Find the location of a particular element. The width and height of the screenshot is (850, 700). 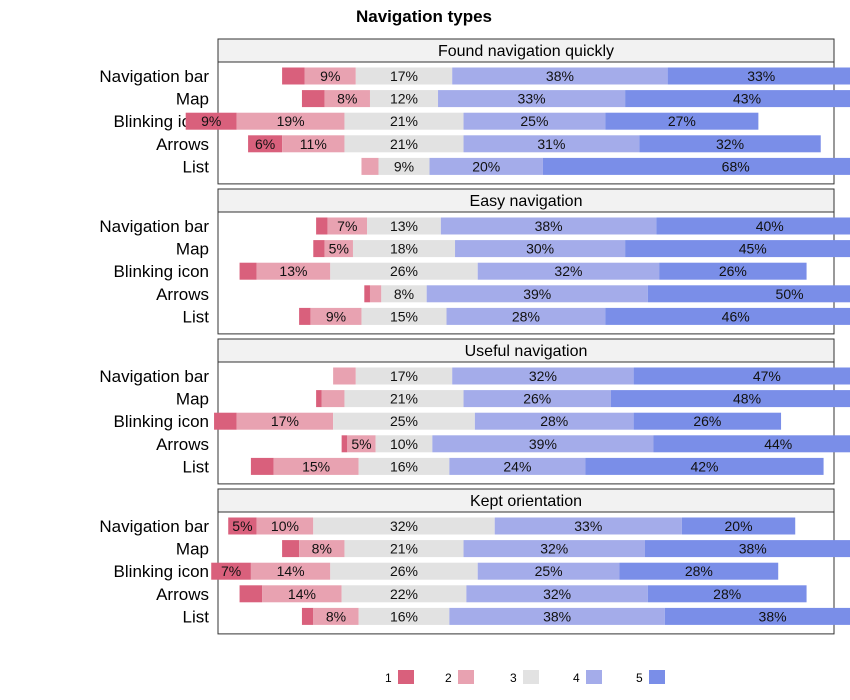

bar-row: Blinking icon 17% 25% 28% 26% is located at coordinates (448, 421).